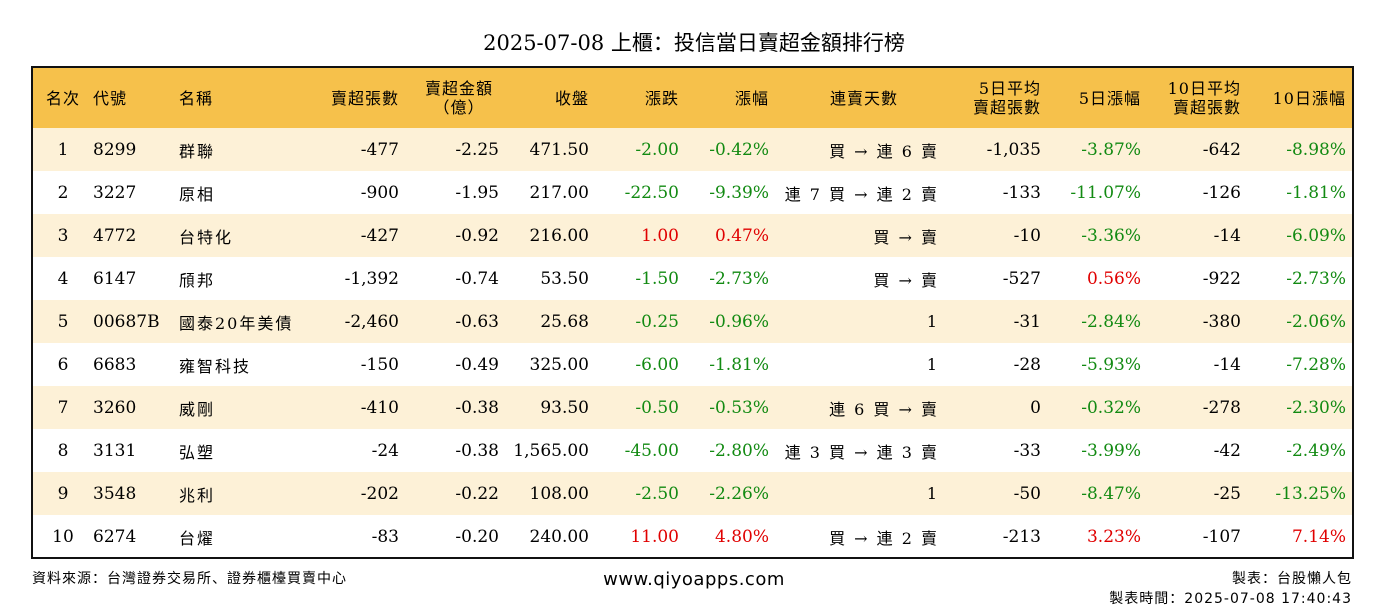 The width and height of the screenshot is (1388, 612). Describe the element at coordinates (1221, 149) in the screenshot. I see `cell-avg10: -642` at that location.